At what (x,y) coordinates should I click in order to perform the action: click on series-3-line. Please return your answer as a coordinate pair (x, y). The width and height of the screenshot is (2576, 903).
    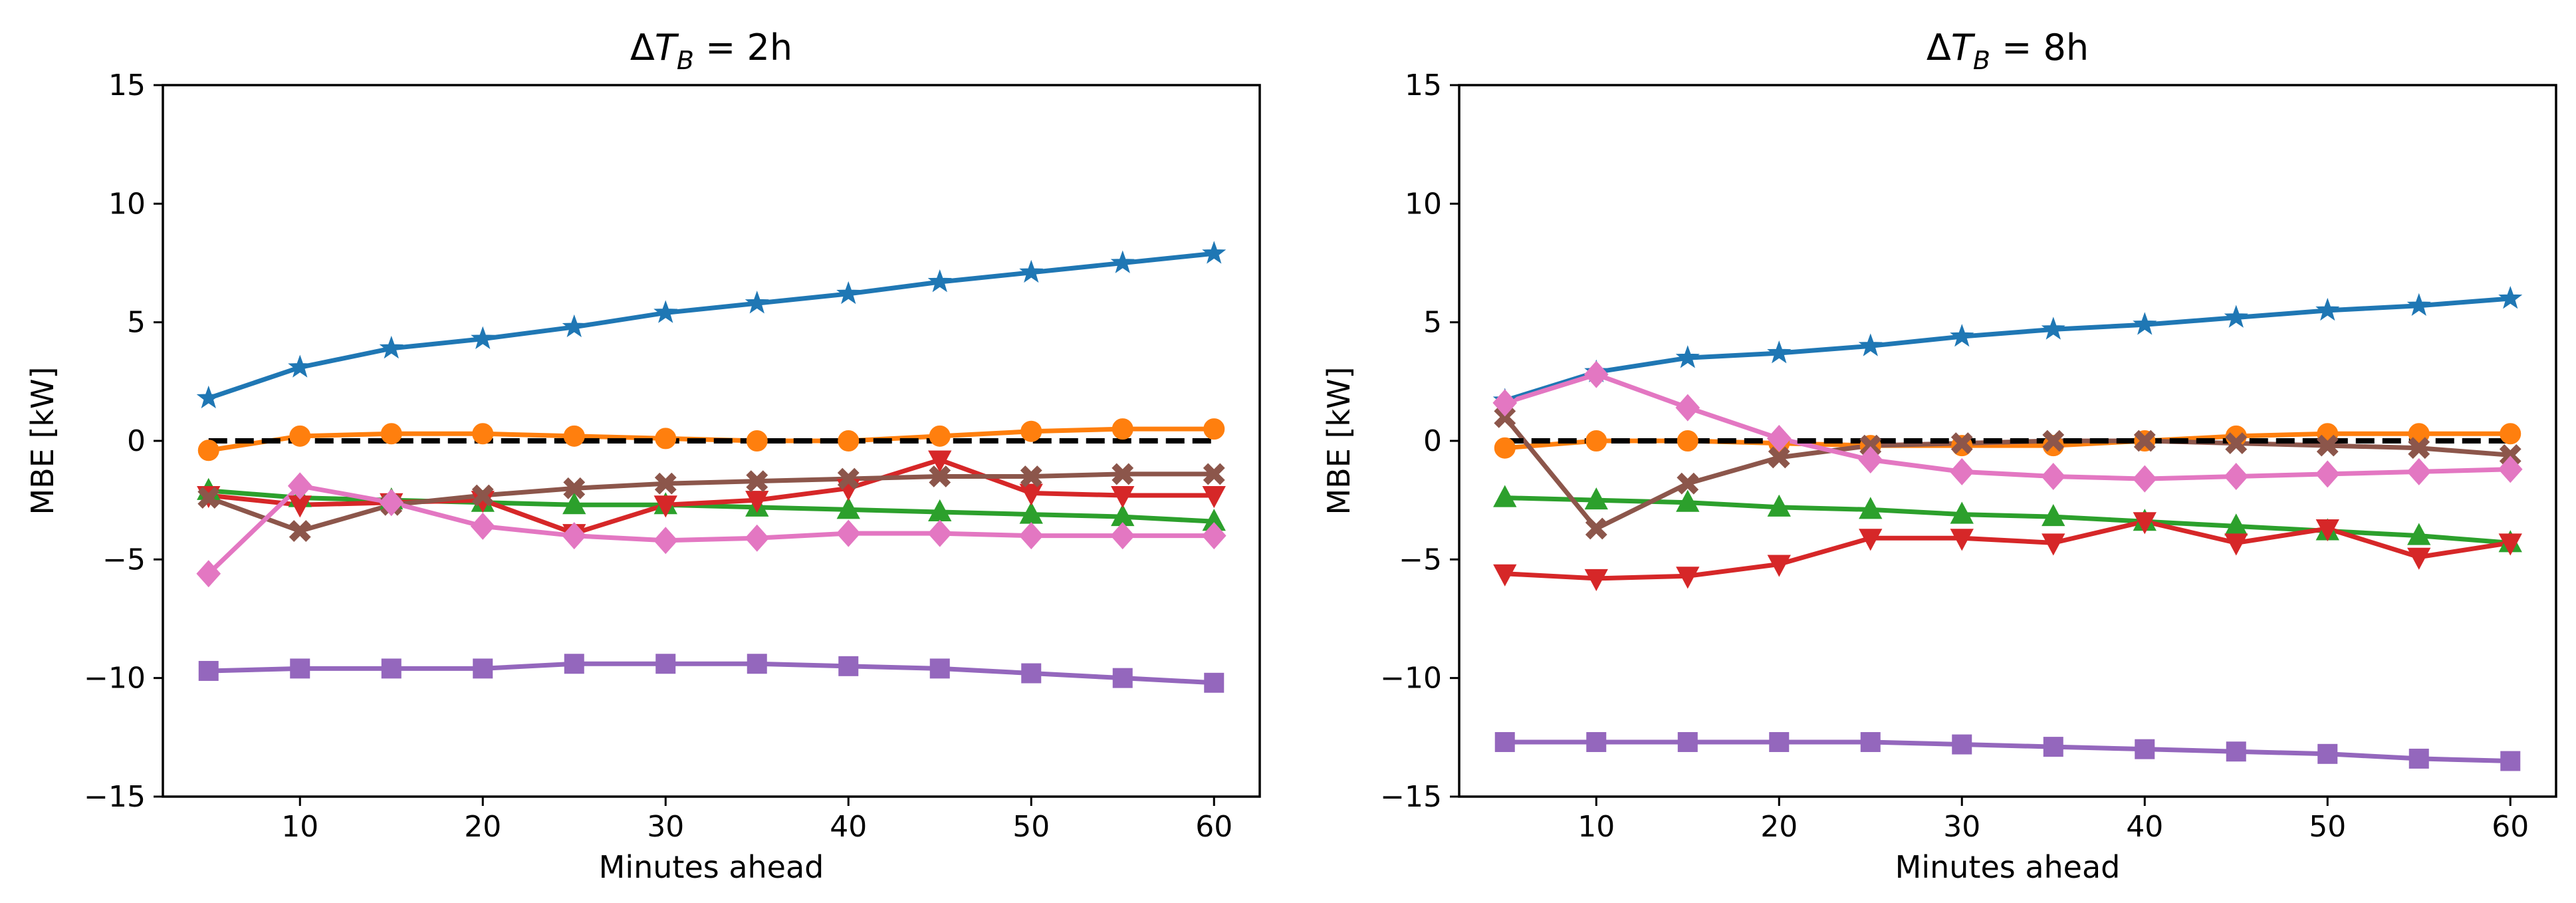
    Looking at the image, I should click on (2007, 550).